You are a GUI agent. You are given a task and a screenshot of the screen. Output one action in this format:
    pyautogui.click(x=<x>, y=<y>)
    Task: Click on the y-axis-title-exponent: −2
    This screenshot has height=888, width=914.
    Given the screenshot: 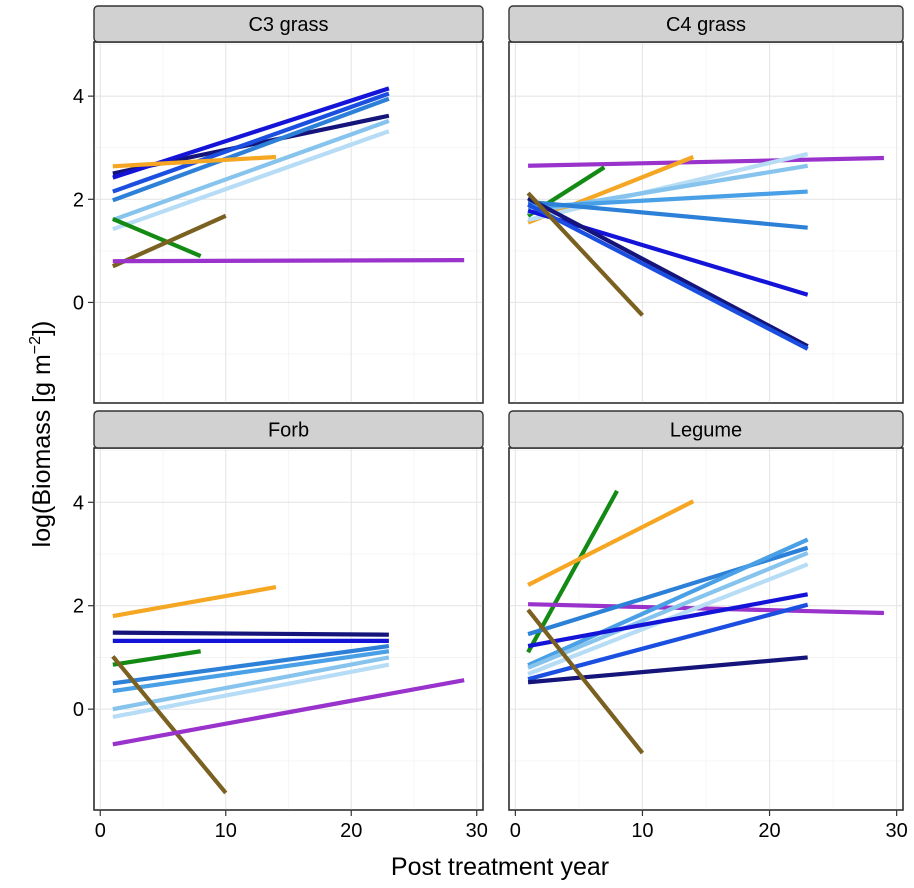 What is the action you would take?
    pyautogui.click(x=35, y=345)
    